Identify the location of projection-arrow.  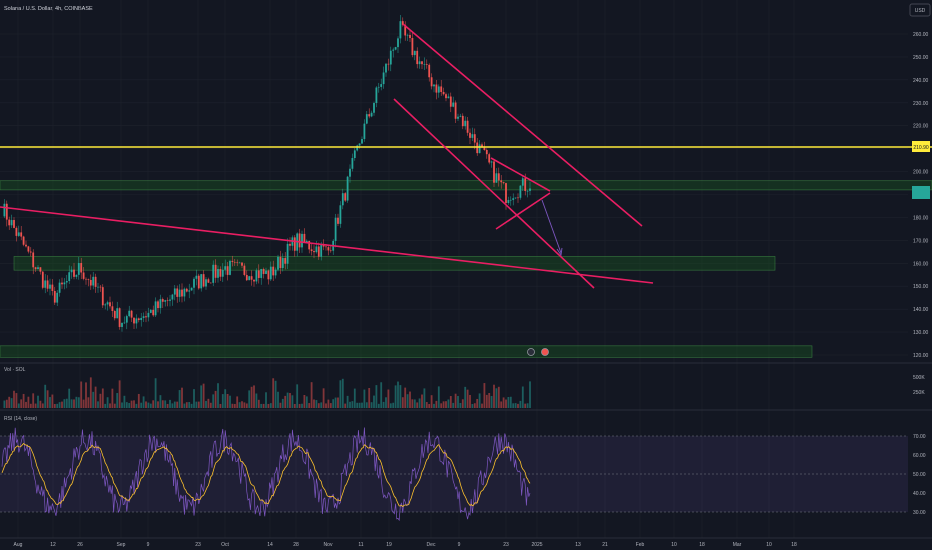
(551, 226).